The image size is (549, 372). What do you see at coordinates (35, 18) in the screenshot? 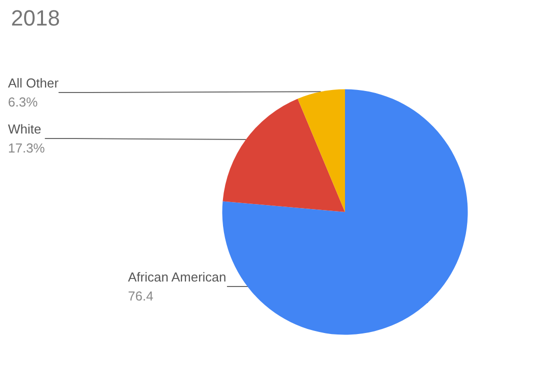
I see `chart-title: 2018` at bounding box center [35, 18].